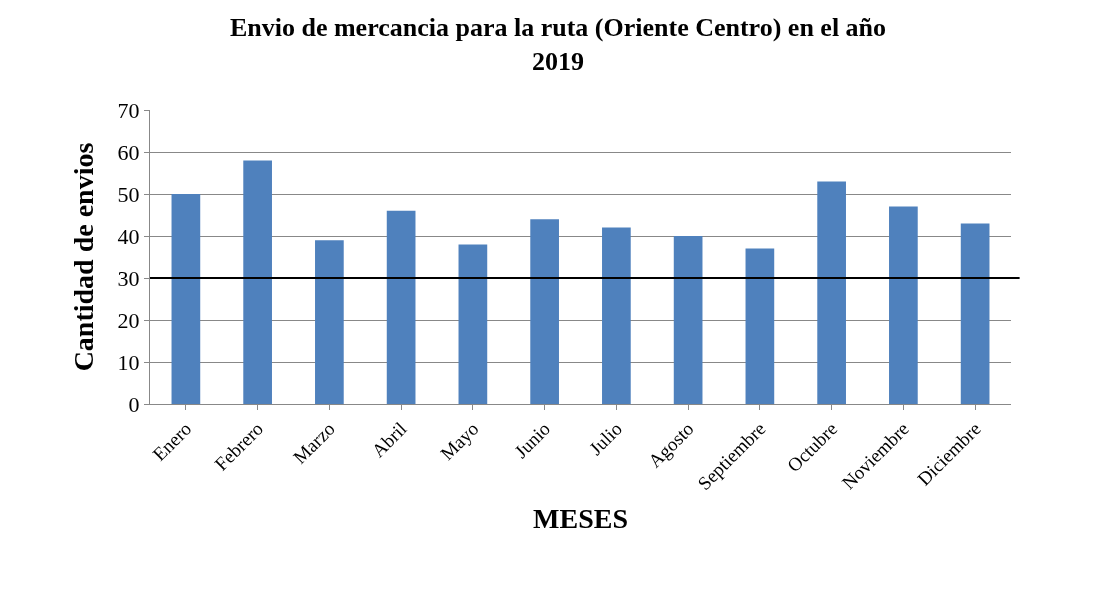 The image size is (1116, 604). I want to click on y-tick-label: 20, so click(128, 320).